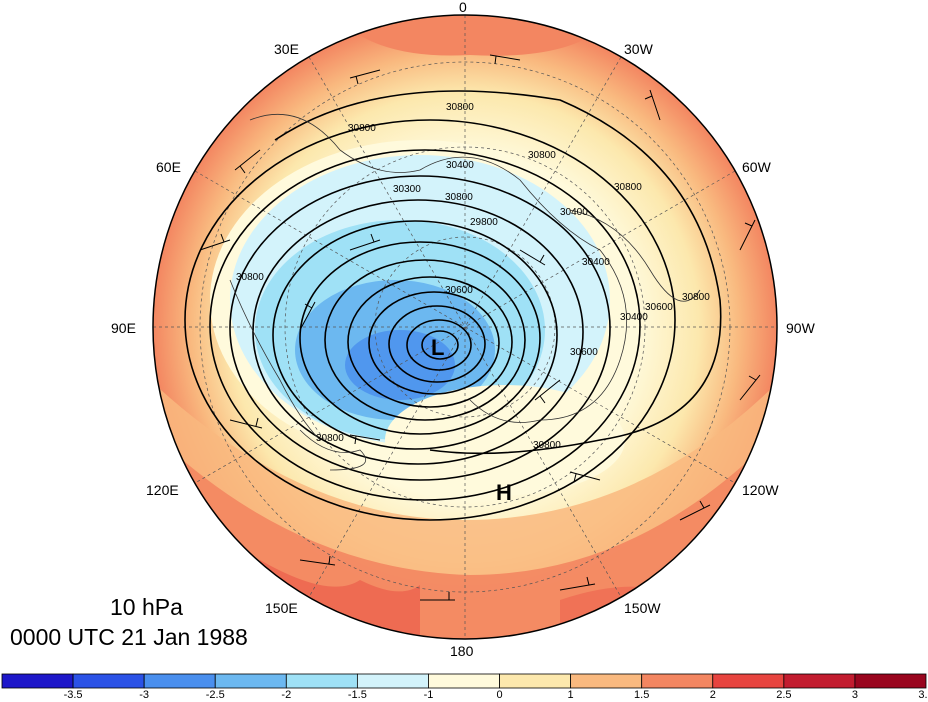 The width and height of the screenshot is (928, 702). What do you see at coordinates (215, 695) in the screenshot?
I see `colorbar-tick-label: -2.5` at bounding box center [215, 695].